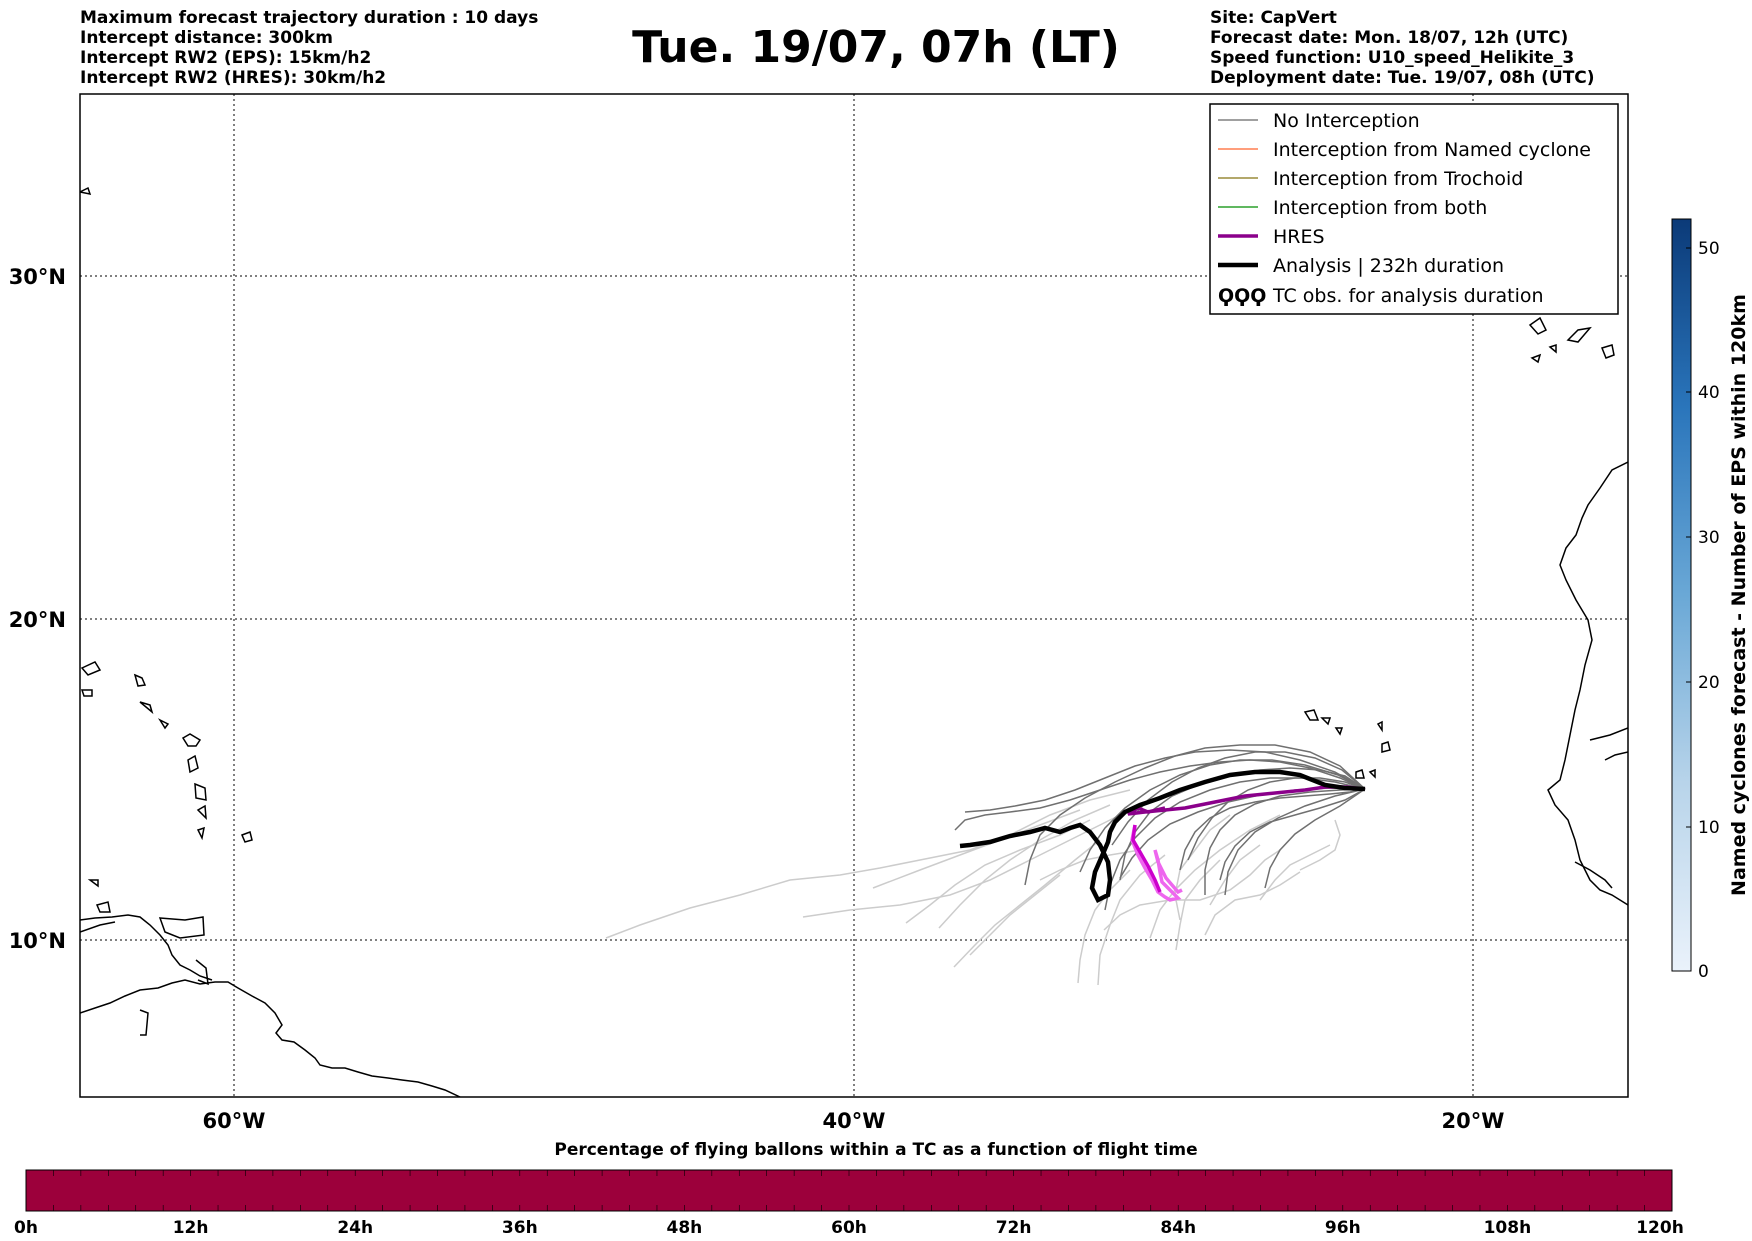  I want to click on header-right-line: Speed function: U10_speed_Helikite_3, so click(1392, 58).